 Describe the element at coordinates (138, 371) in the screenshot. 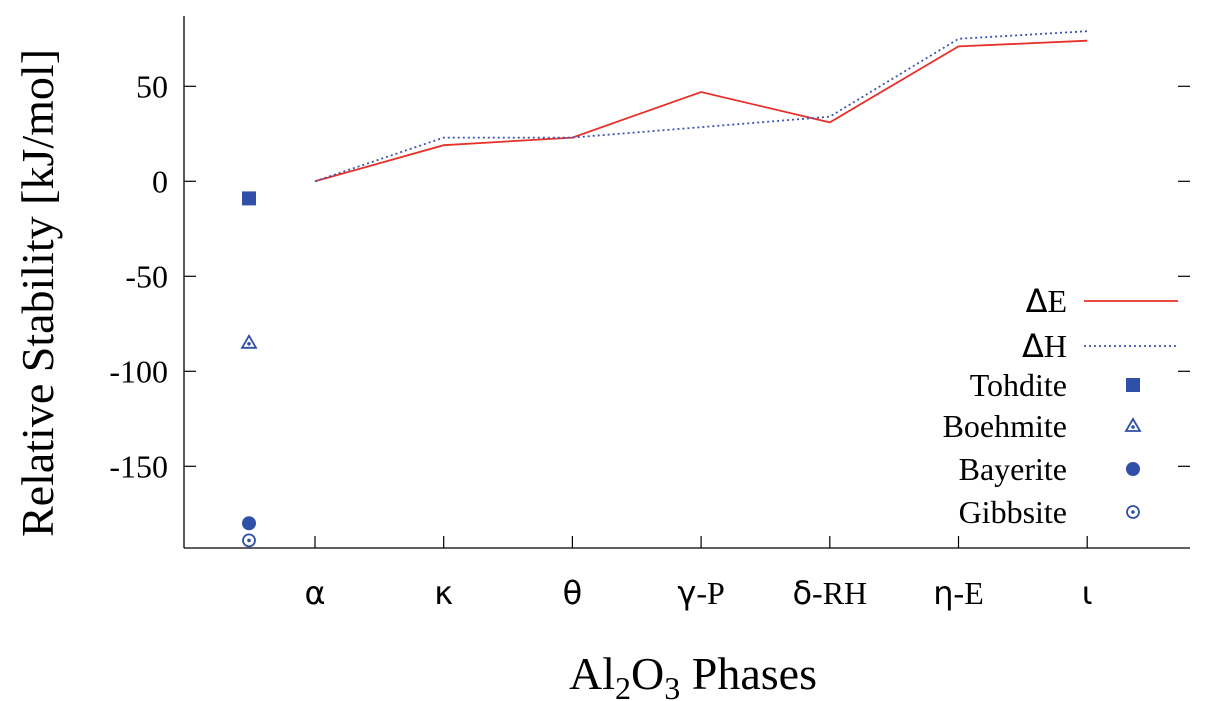

I see `y-tick-label: -100` at that location.